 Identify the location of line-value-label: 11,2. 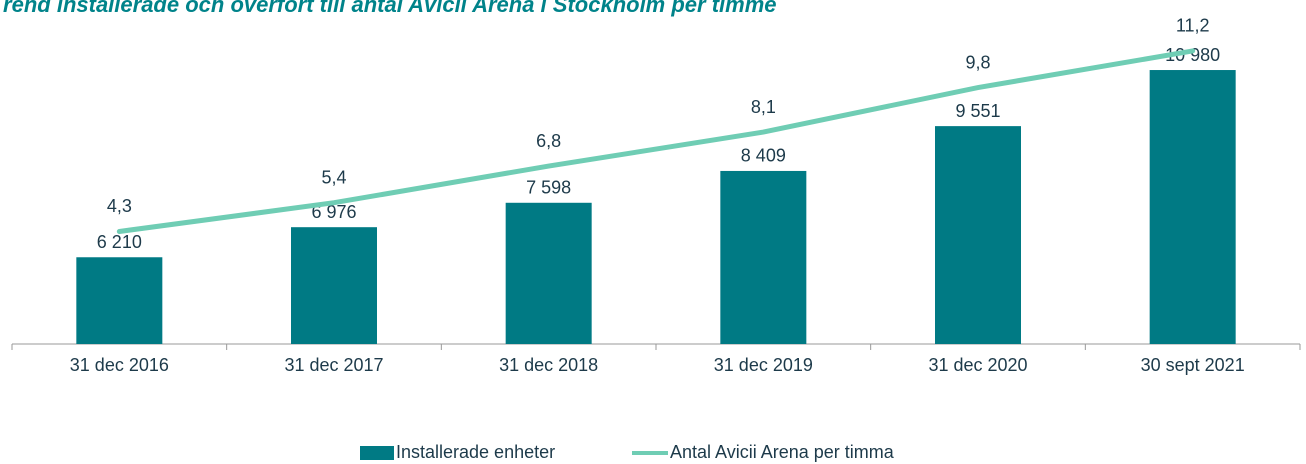
(1193, 26).